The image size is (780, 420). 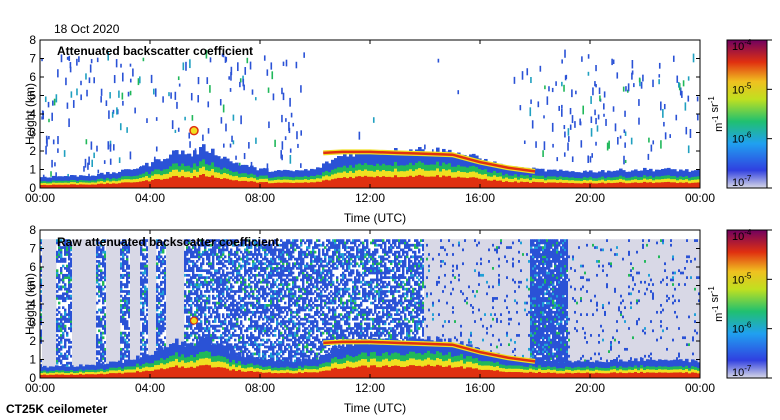 I want to click on no-data-column, so click(x=73, y=308).